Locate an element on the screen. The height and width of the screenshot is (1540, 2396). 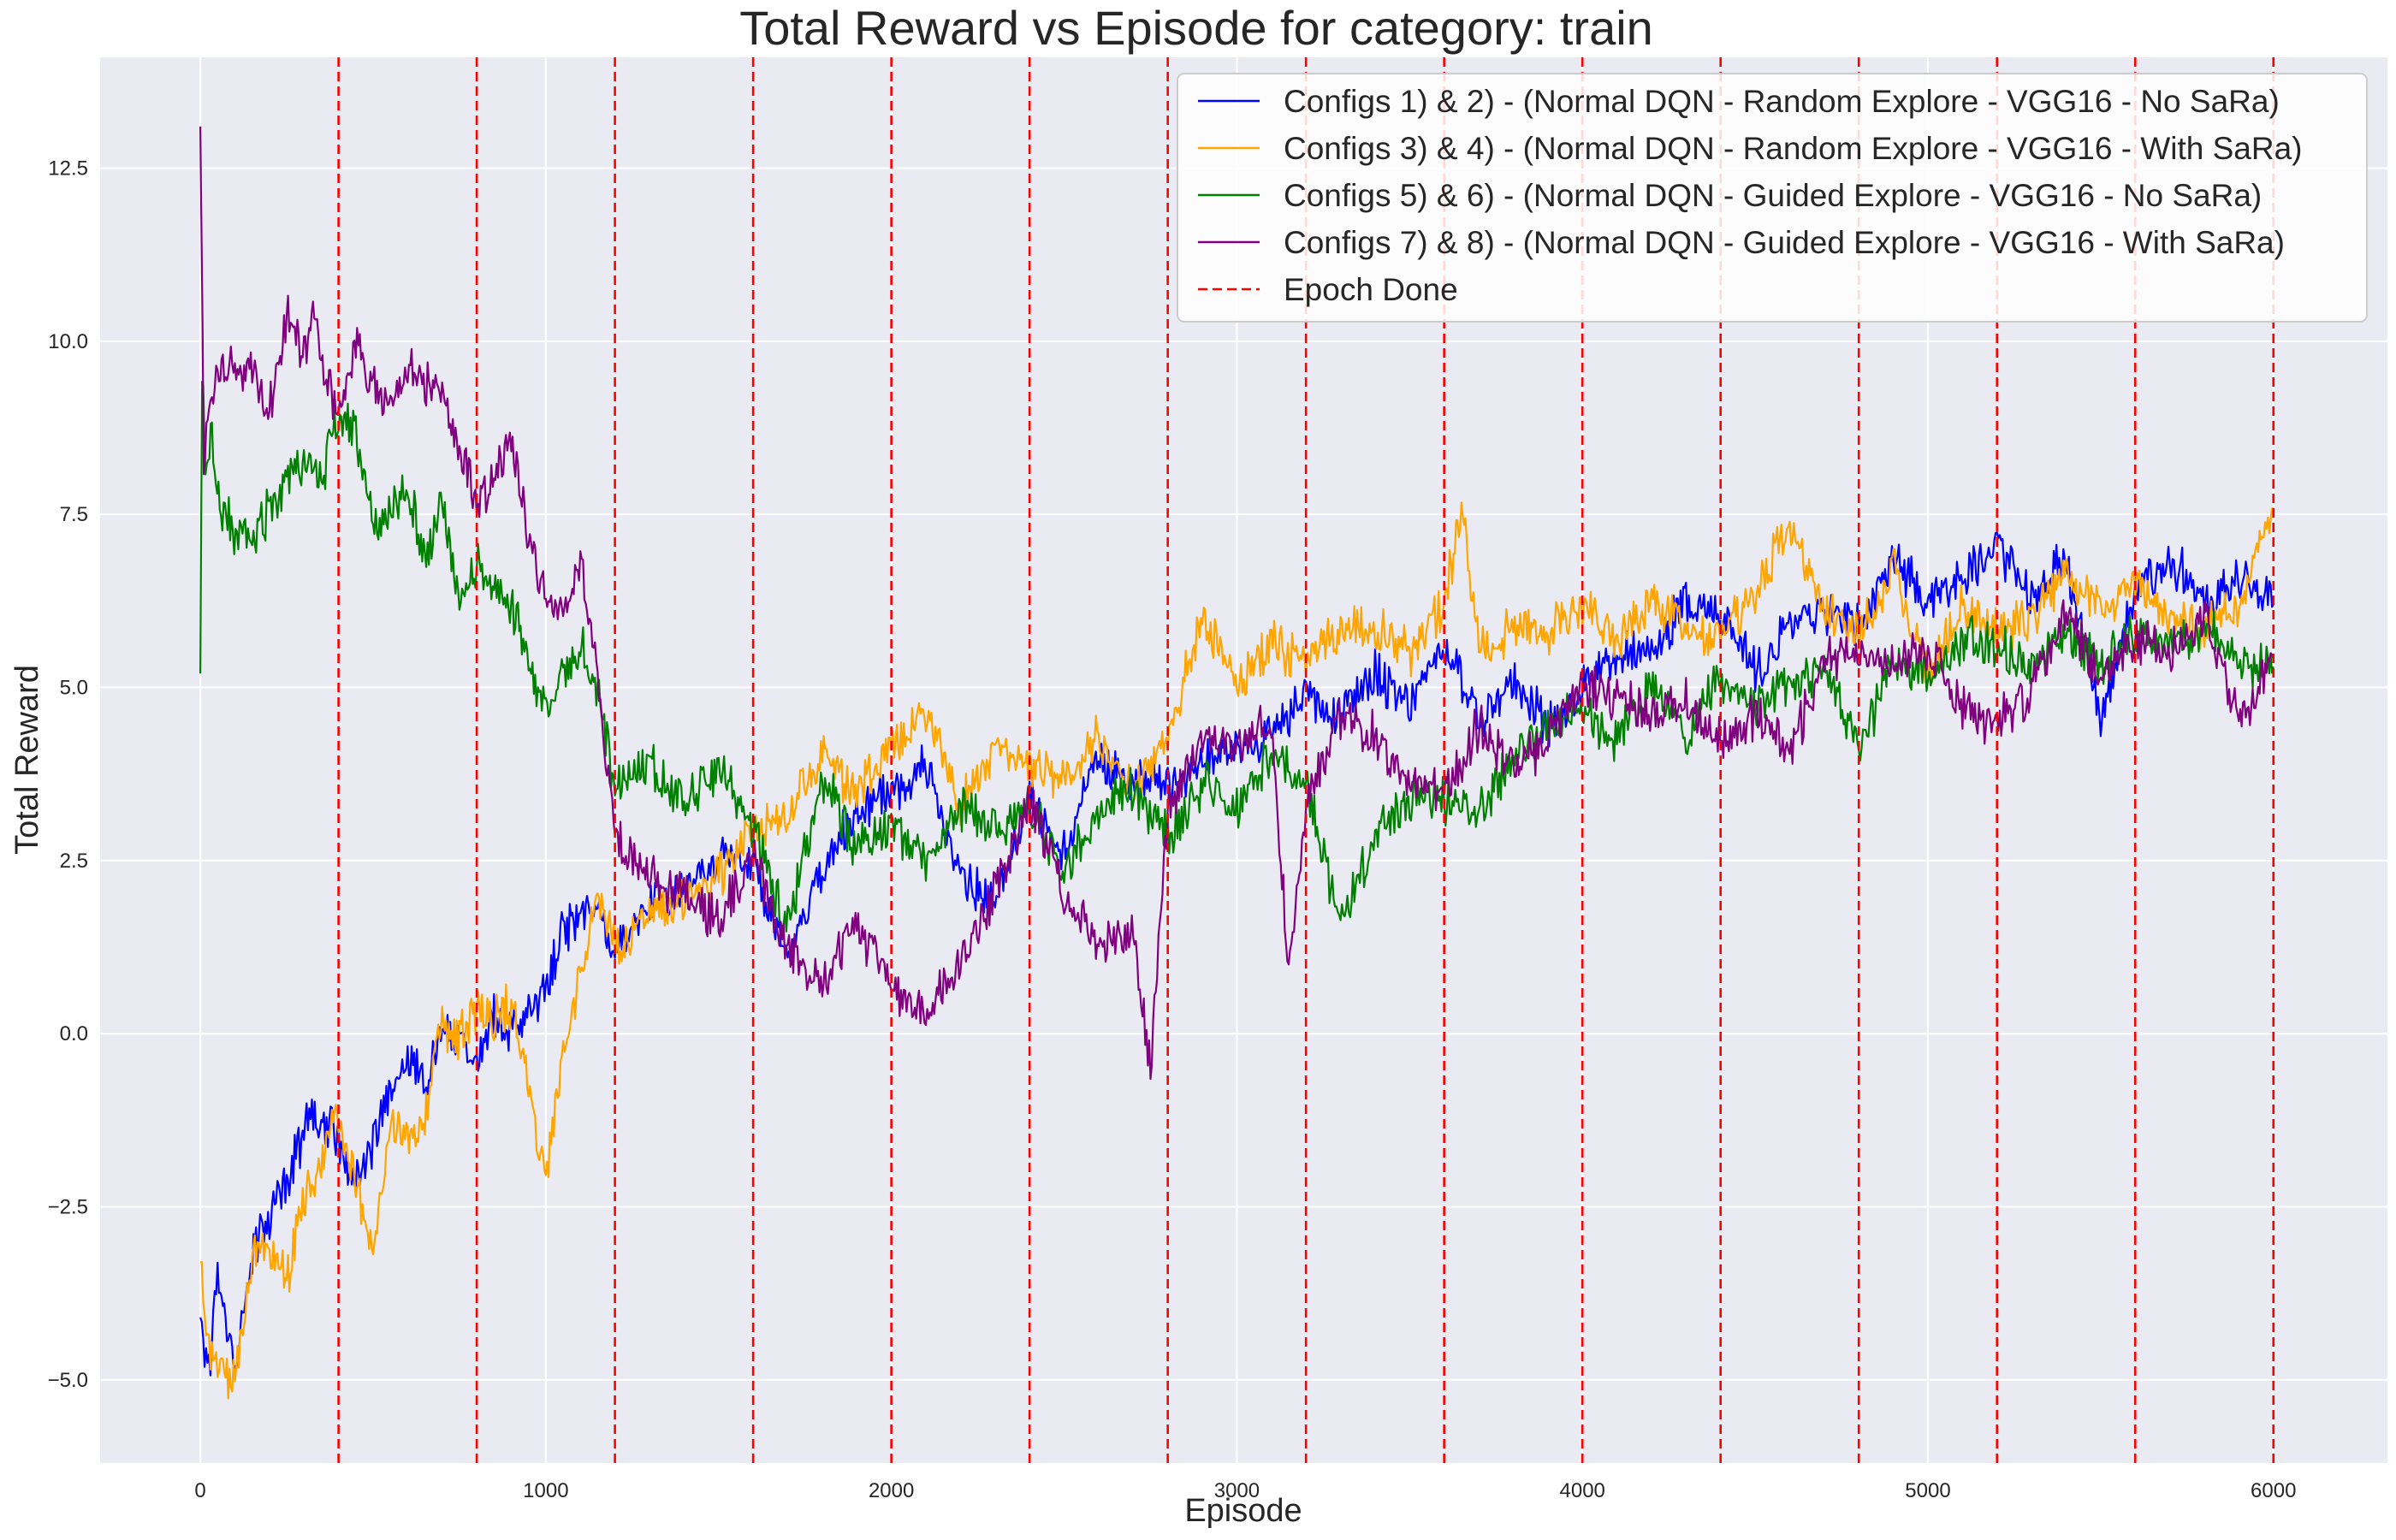
y-tick-labels: −5.0 −2.5 0.0 2.5 5.0 7.5 10.0 12.5 is located at coordinates (68, 774).